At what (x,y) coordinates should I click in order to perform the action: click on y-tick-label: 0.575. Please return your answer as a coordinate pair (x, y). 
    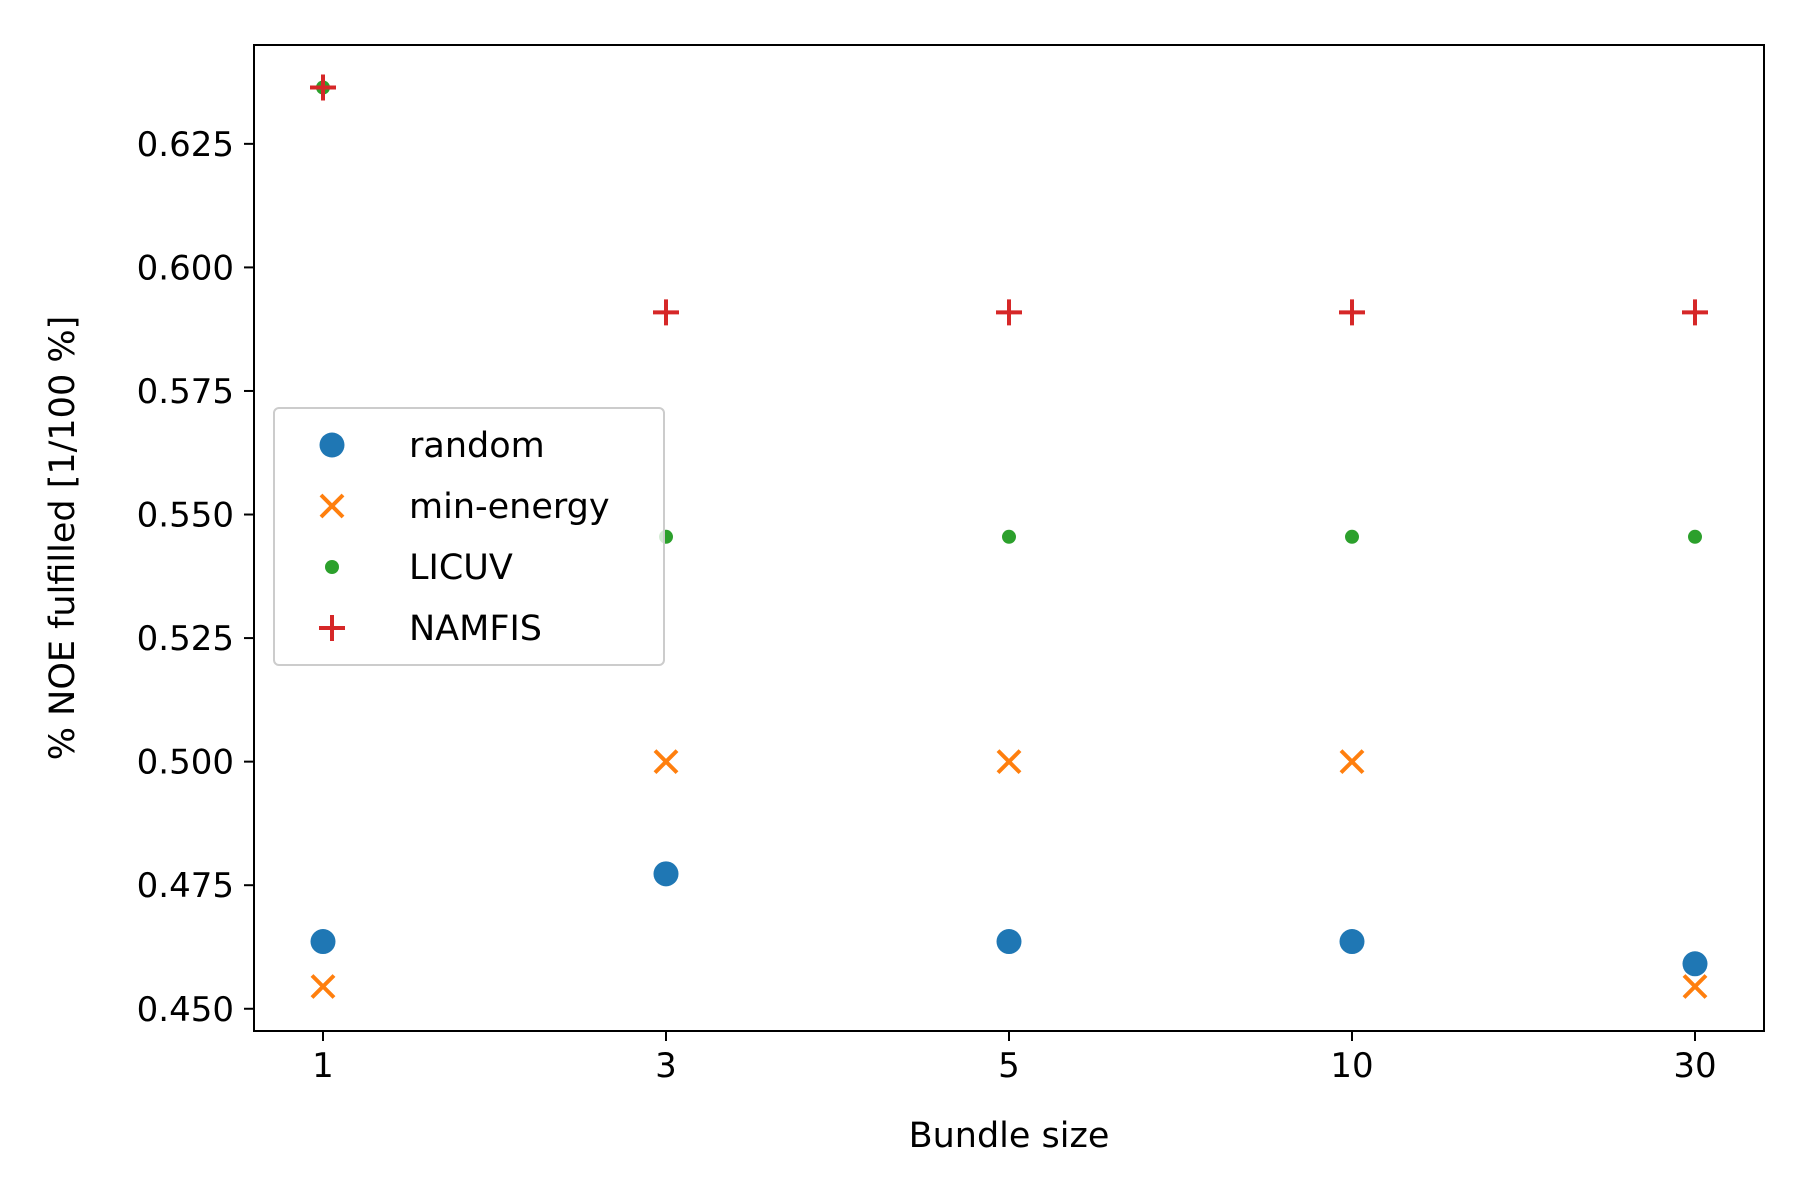
    Looking at the image, I should click on (185, 392).